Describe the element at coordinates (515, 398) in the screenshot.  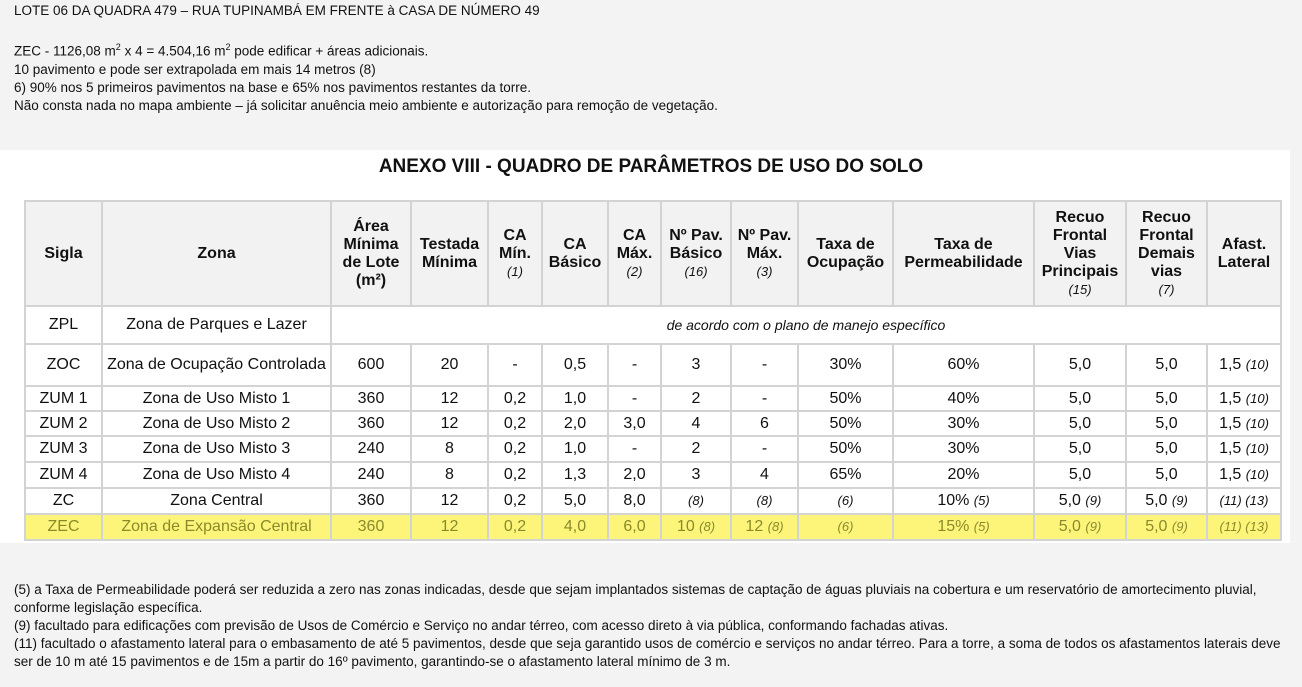
I see `cell-value: 0,2` at that location.